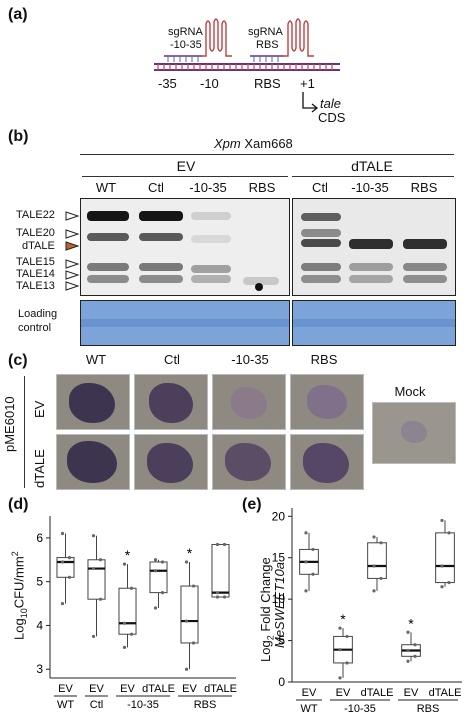 This screenshot has width=467, height=721. I want to click on sgrna1-label: sgRNA, so click(185, 32).